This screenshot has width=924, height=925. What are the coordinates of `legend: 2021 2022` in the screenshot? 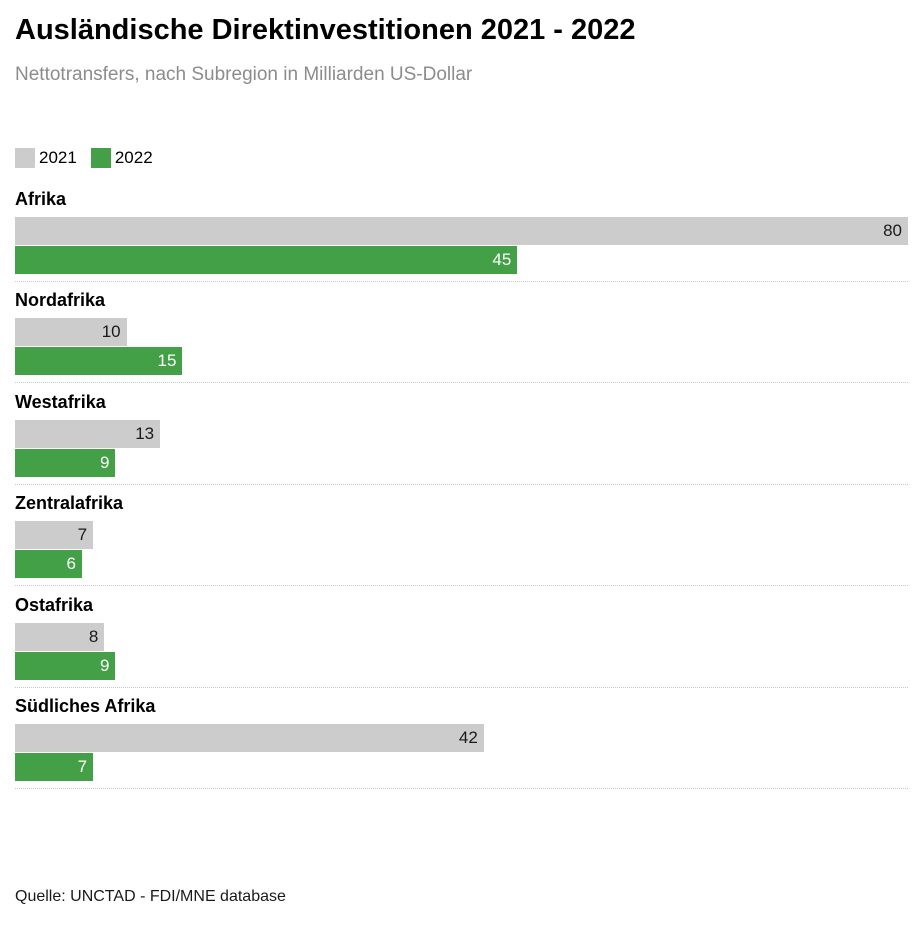 It's located at (91, 158).